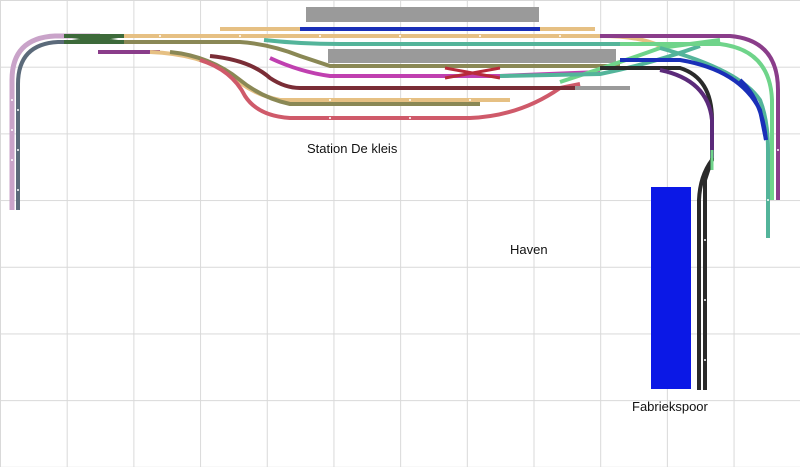  What do you see at coordinates (705, 274) in the screenshot?
I see `factory-spur-track` at bounding box center [705, 274].